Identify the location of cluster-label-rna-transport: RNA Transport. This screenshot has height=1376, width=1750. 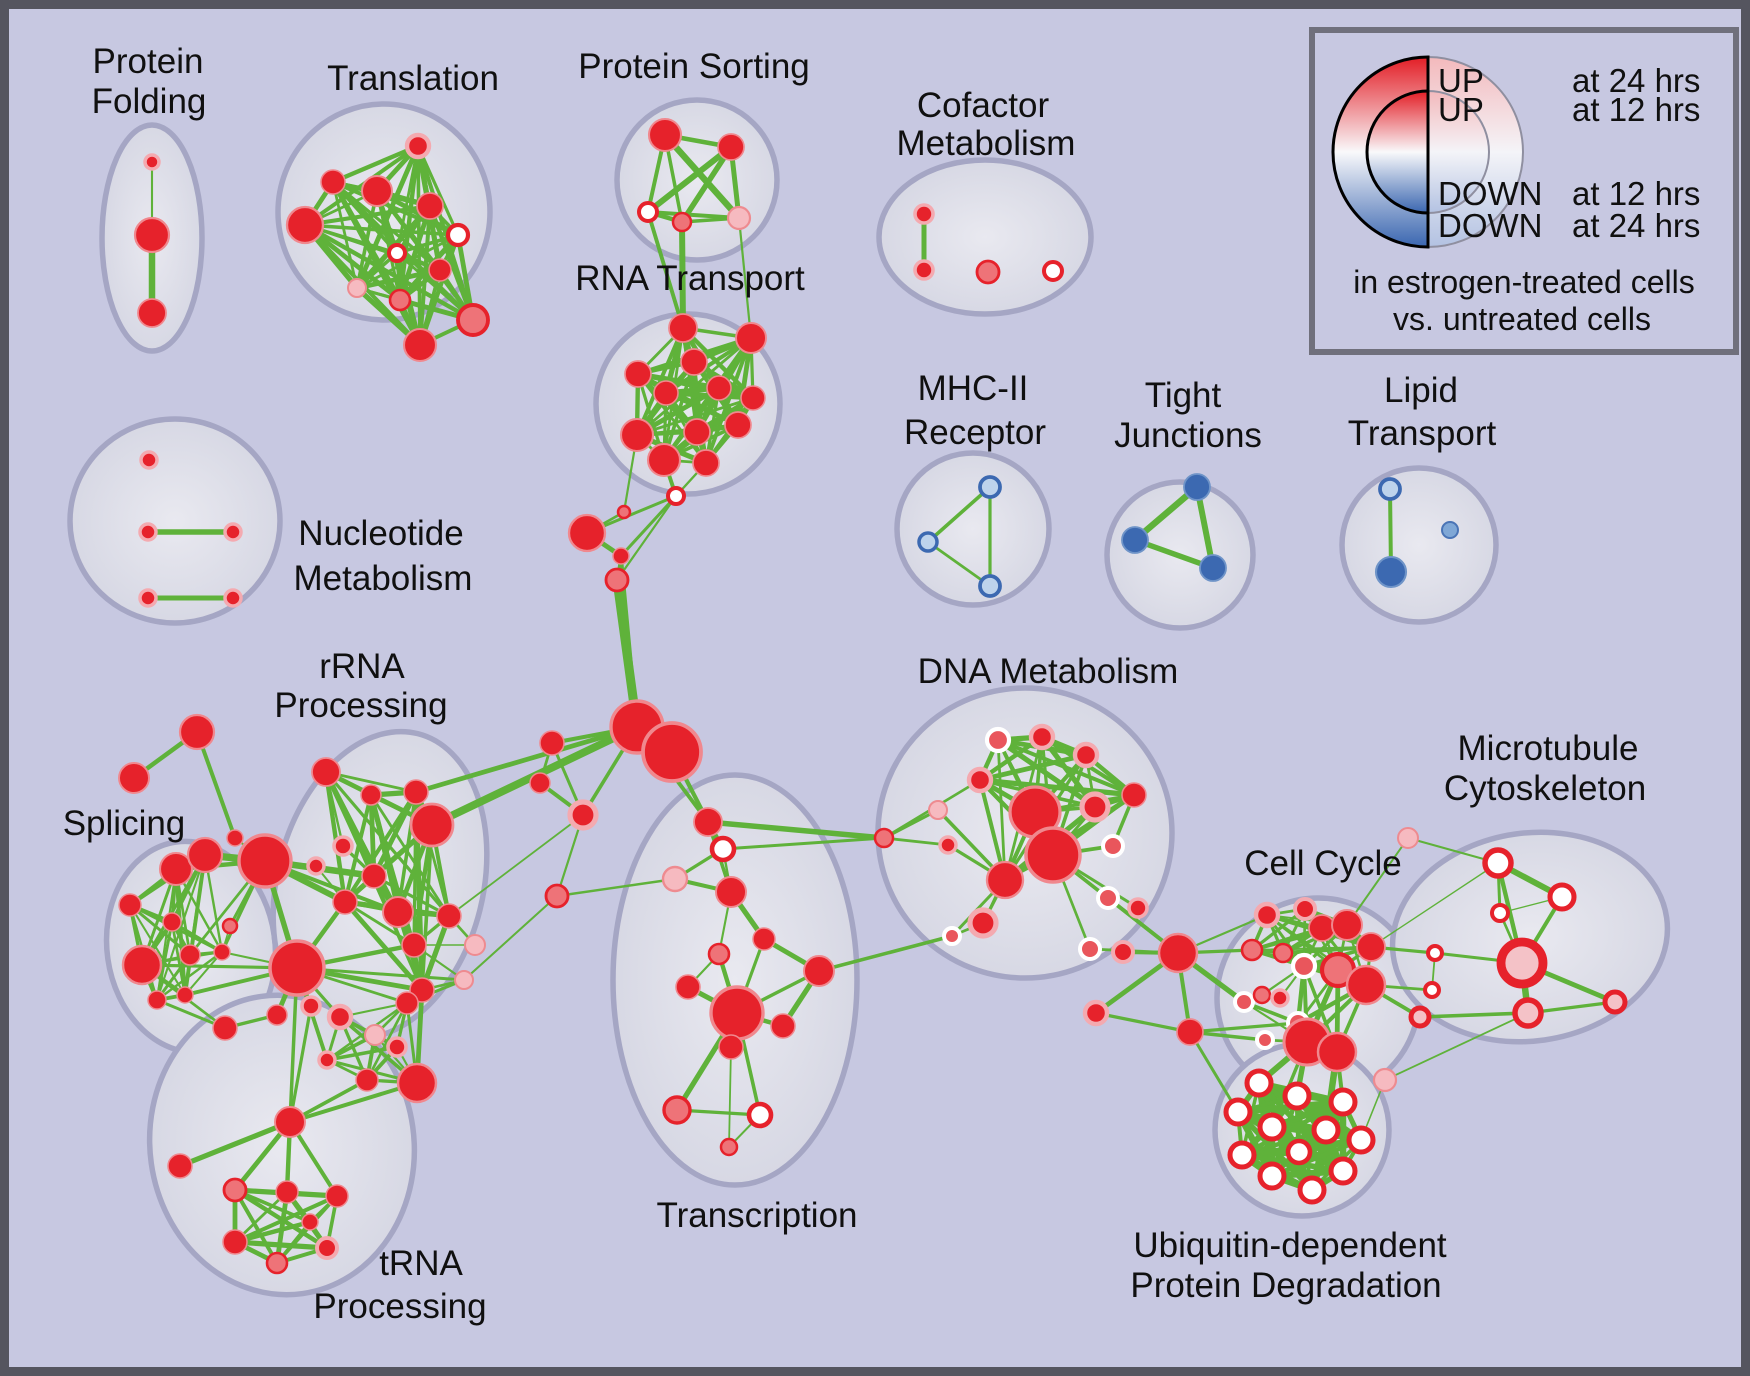
(690, 278).